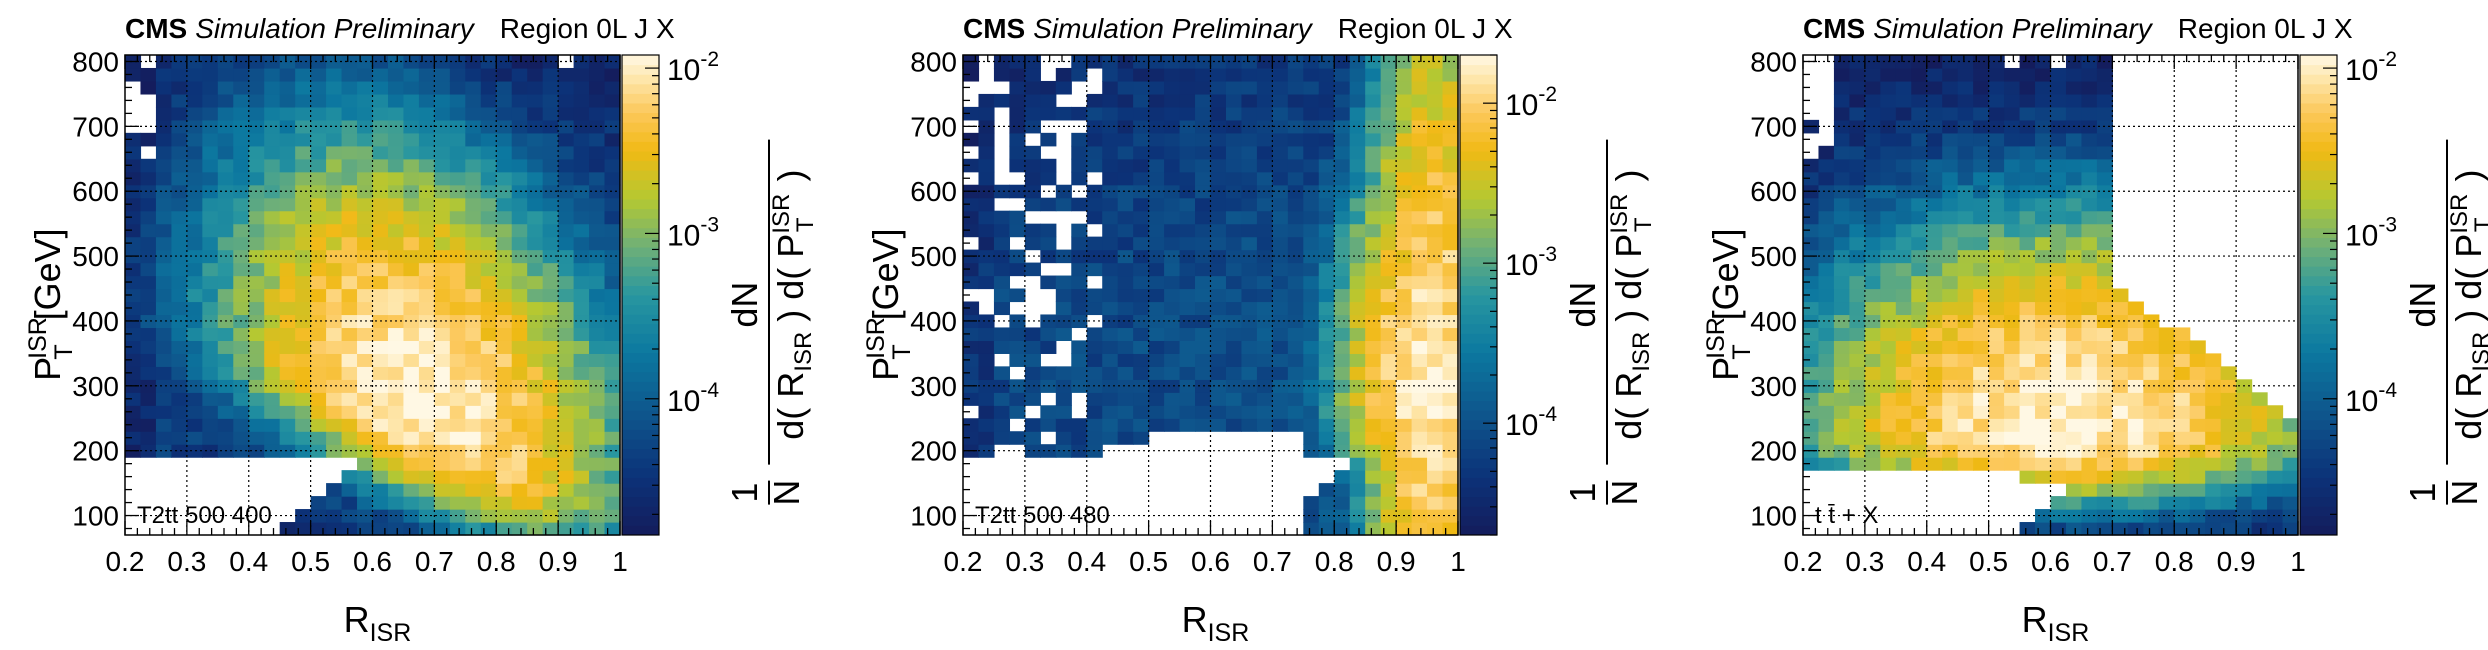 This screenshot has width=2488, height=650. I want to click on z-title-dn: dN, so click(744, 305).